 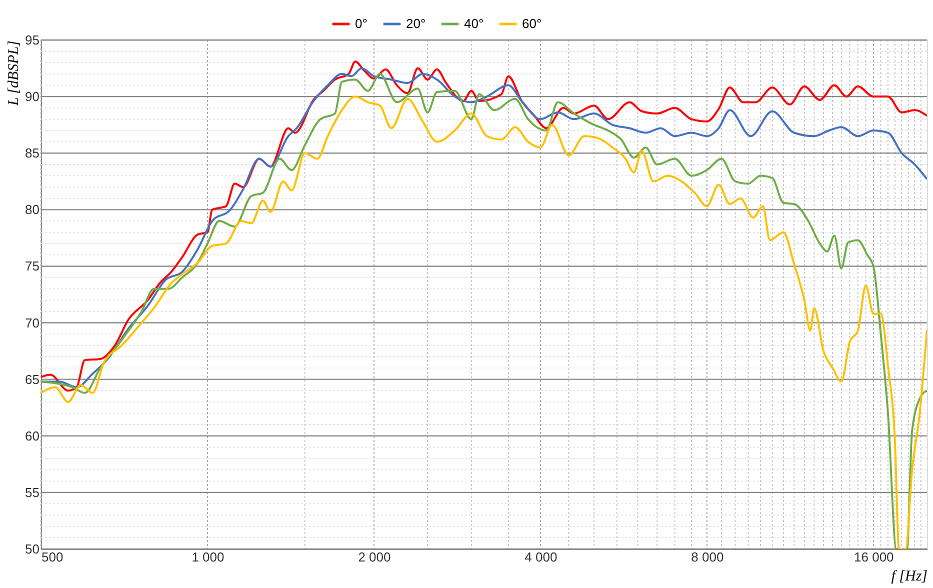 What do you see at coordinates (32, 379) in the screenshot?
I see `y-tick-label: 65` at bounding box center [32, 379].